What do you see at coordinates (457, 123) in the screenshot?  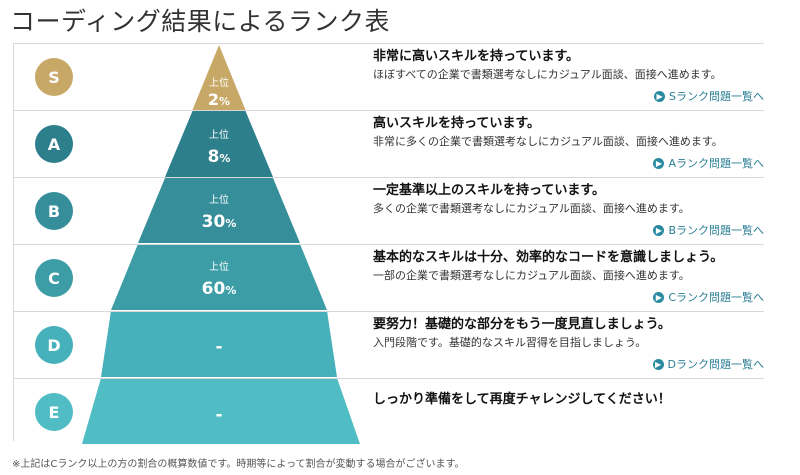 I see `rank-heading: 高いスキルを持っています。` at bounding box center [457, 123].